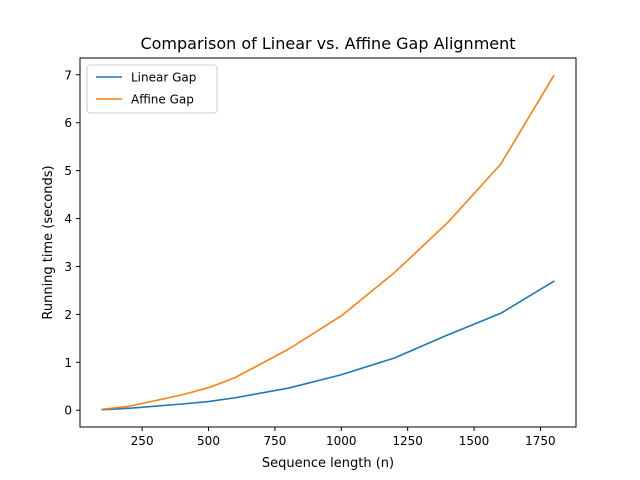  What do you see at coordinates (540, 441) in the screenshot?
I see `x-tick-label: 1750` at bounding box center [540, 441].